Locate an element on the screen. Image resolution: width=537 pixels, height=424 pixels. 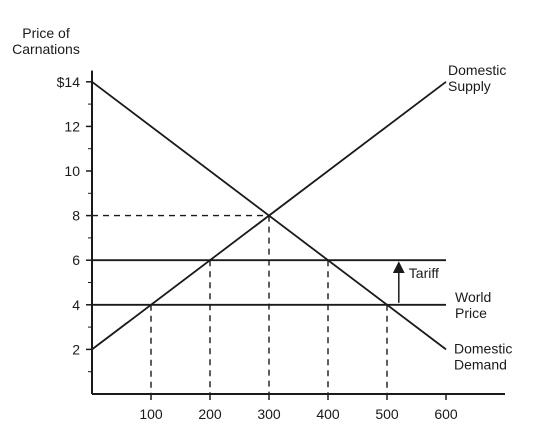
x-tick-label: 300 is located at coordinates (269, 414).